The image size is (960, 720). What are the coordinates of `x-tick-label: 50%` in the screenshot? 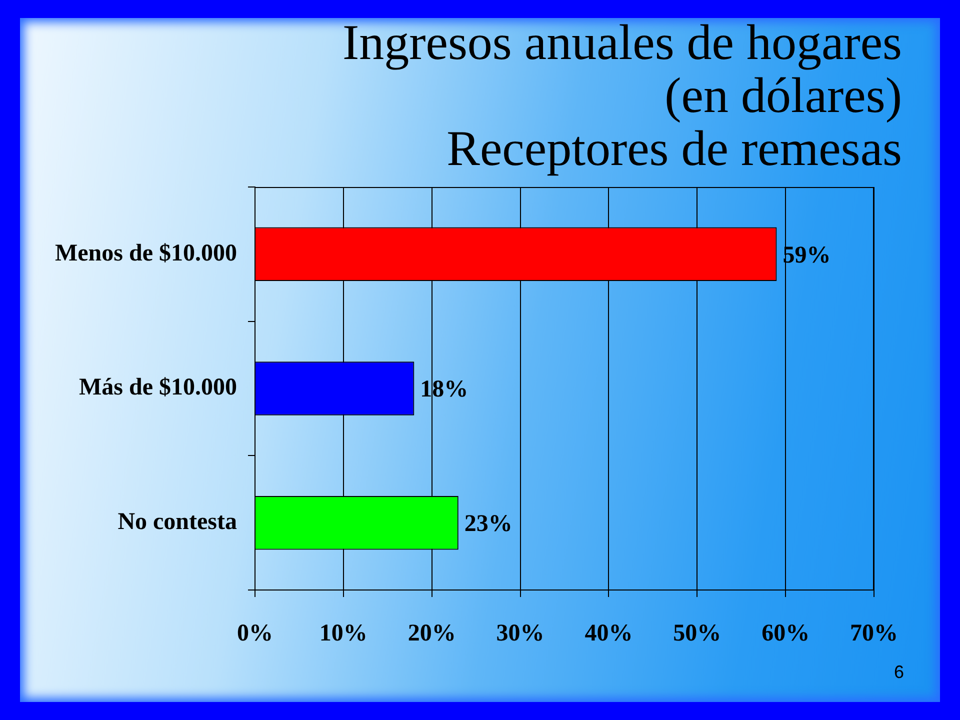 It's located at (697, 633).